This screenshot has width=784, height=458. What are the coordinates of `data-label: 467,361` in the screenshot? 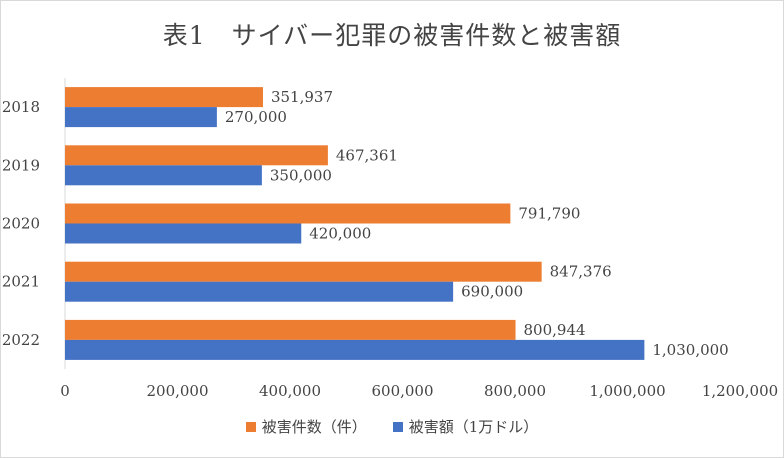 It's located at (367, 155).